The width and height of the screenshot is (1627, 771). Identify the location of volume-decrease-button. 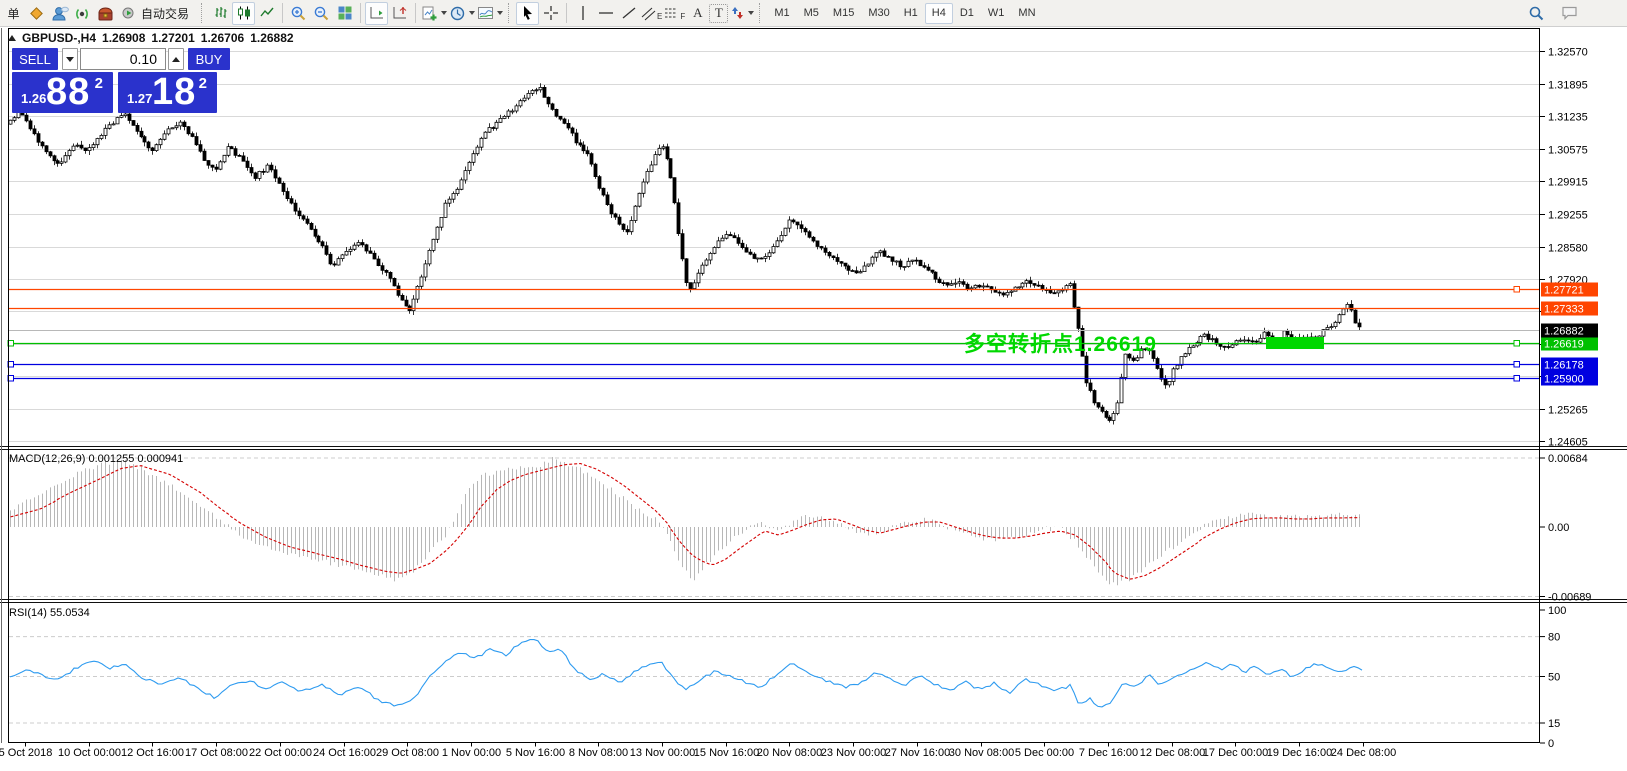
(70, 59).